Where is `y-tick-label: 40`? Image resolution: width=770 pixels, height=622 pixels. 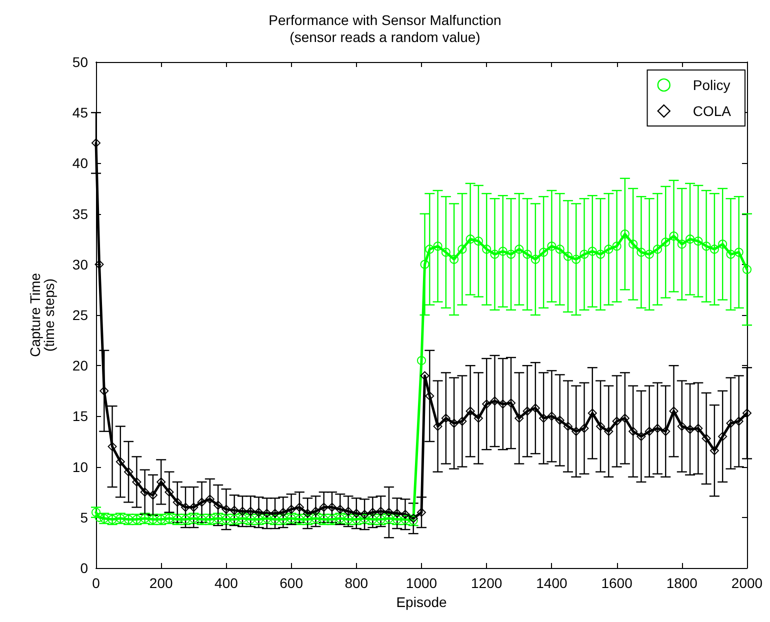
y-tick-label: 40 is located at coordinates (80, 163).